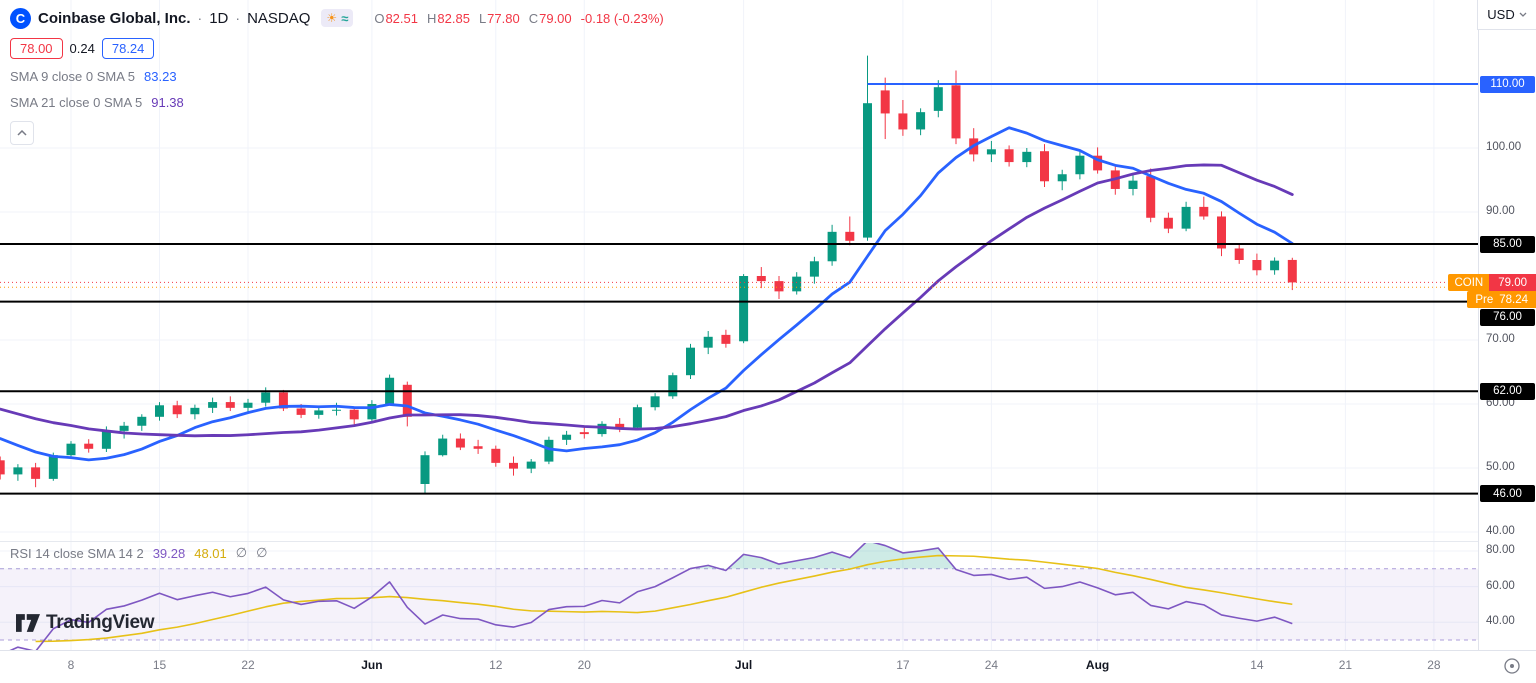 The width and height of the screenshot is (1536, 683). Describe the element at coordinates (114, 18) in the screenshot. I see `symbol-title: Coinbase Global, Inc.` at that location.